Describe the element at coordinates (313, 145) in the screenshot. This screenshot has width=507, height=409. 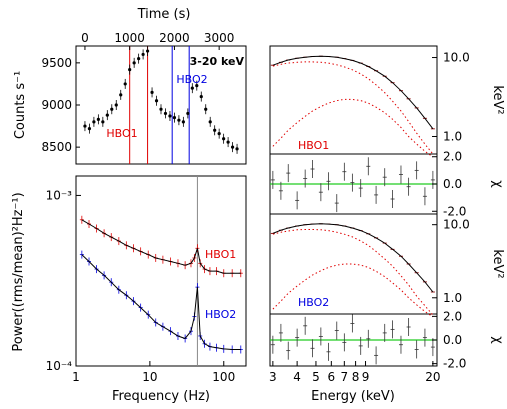
I see `spectrum-hbo1-label: HBO1` at that location.